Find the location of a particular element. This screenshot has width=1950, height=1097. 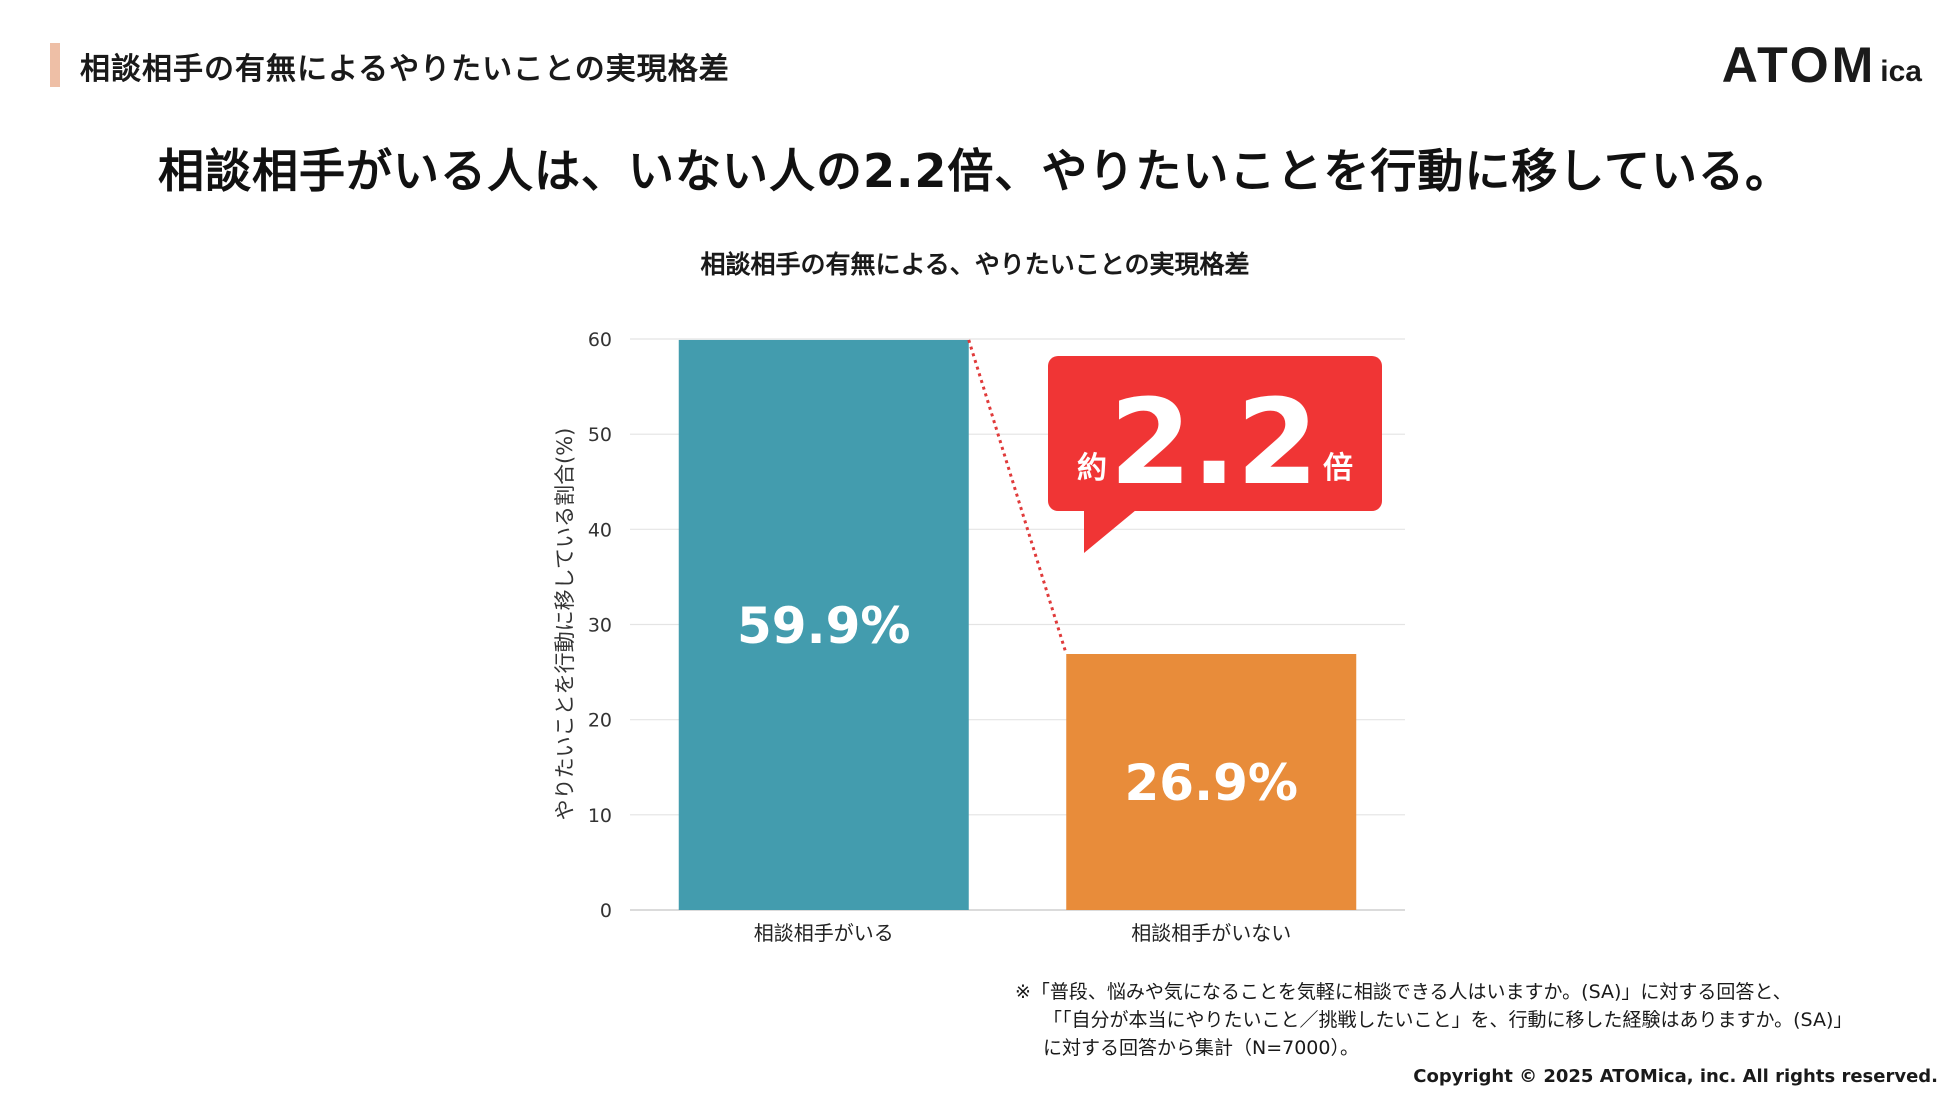

connector-line is located at coordinates (1017, 497).